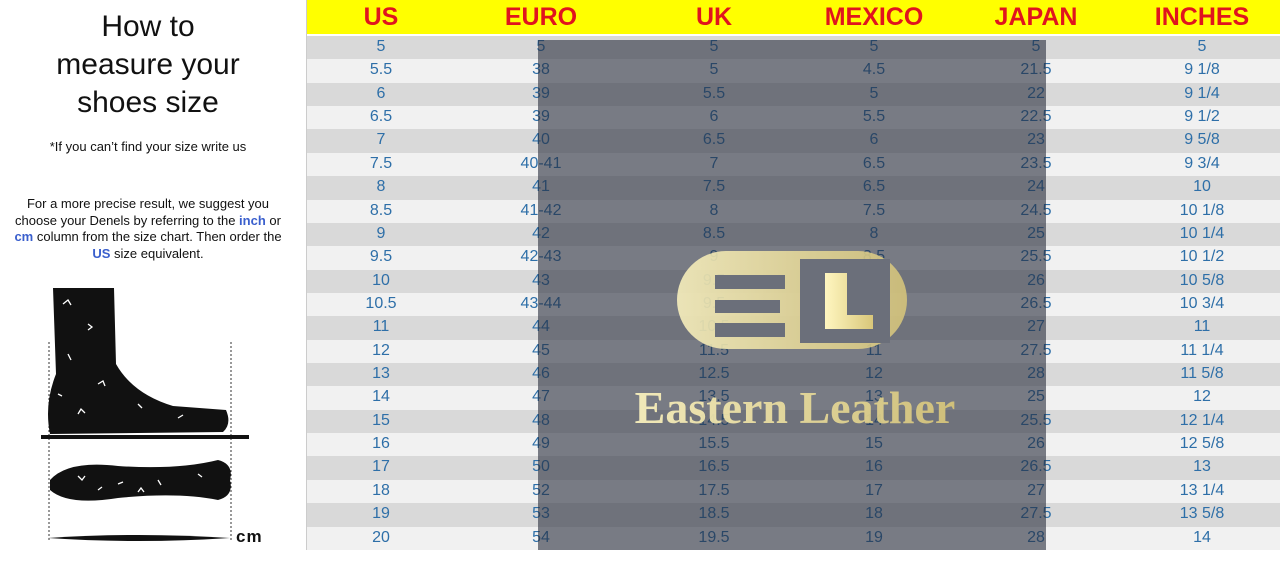 Image resolution: width=1280 pixels, height=566 pixels. Describe the element at coordinates (1202, 70) in the screenshot. I see `cell-inches: 9 1/8` at that location.